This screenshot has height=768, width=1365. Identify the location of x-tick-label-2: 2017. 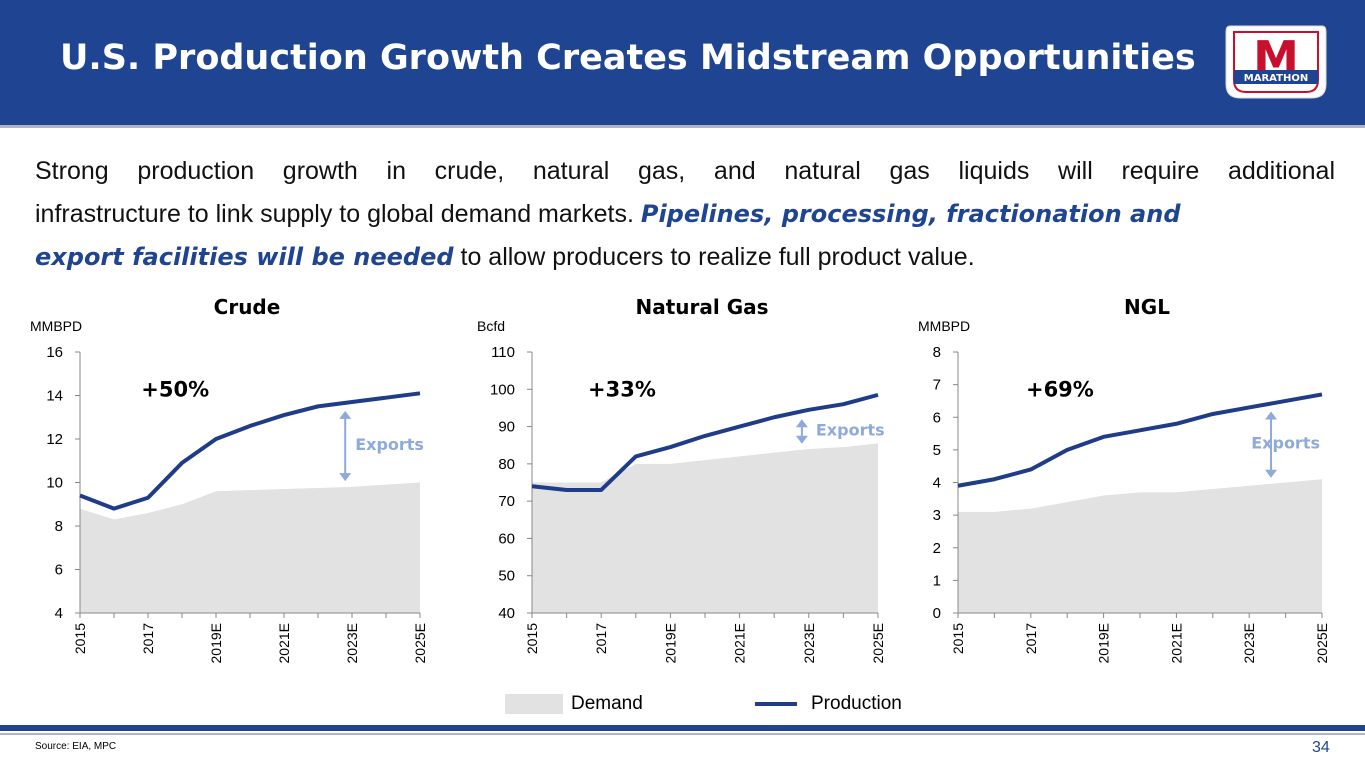
(1031, 638).